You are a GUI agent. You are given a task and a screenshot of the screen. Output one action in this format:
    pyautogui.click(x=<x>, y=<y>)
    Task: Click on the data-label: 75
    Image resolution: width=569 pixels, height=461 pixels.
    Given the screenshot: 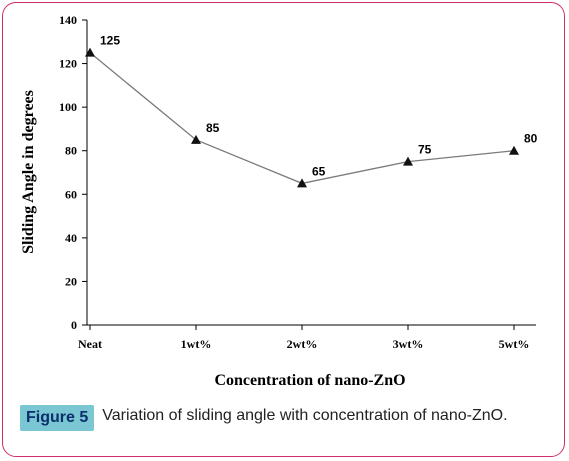 What is the action you would take?
    pyautogui.click(x=425, y=150)
    